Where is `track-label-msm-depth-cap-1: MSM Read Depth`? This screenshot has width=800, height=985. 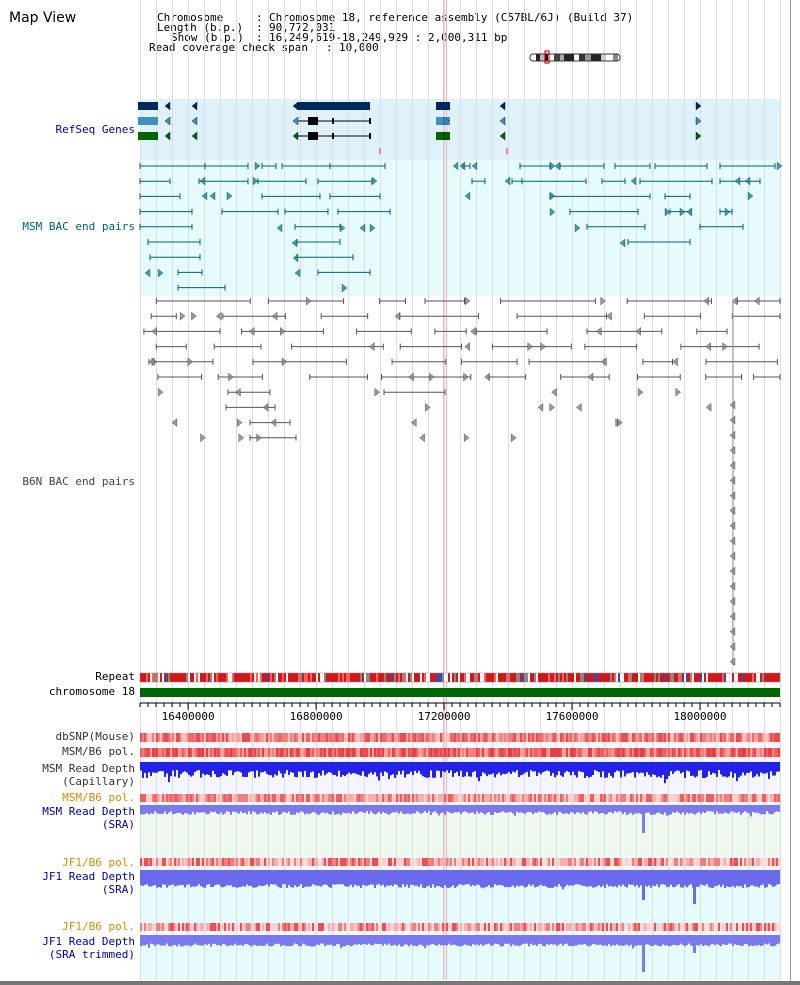 track-label-msm-depth-cap-1: MSM Read Depth is located at coordinates (88, 768).